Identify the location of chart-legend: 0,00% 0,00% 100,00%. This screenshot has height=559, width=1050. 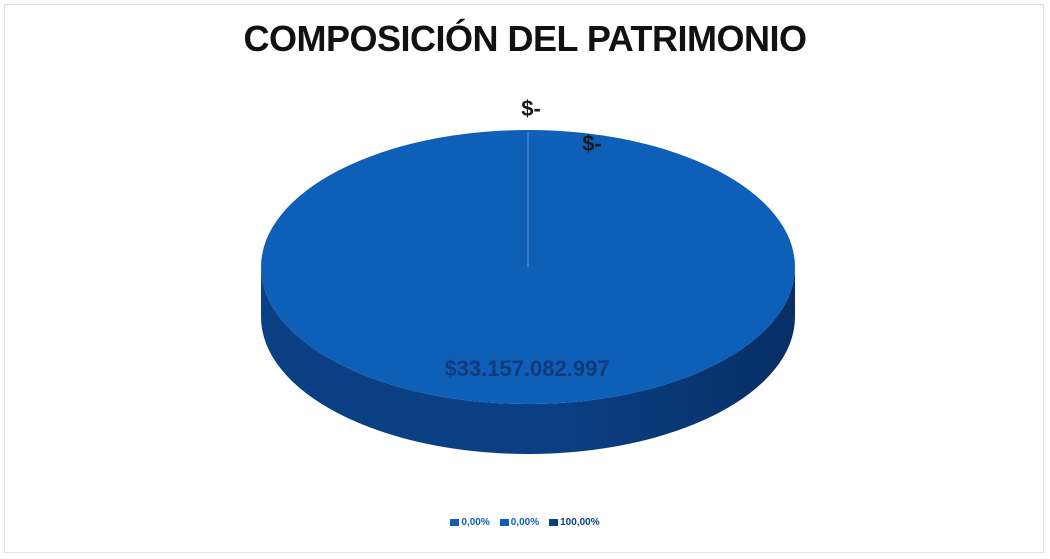
(525, 522).